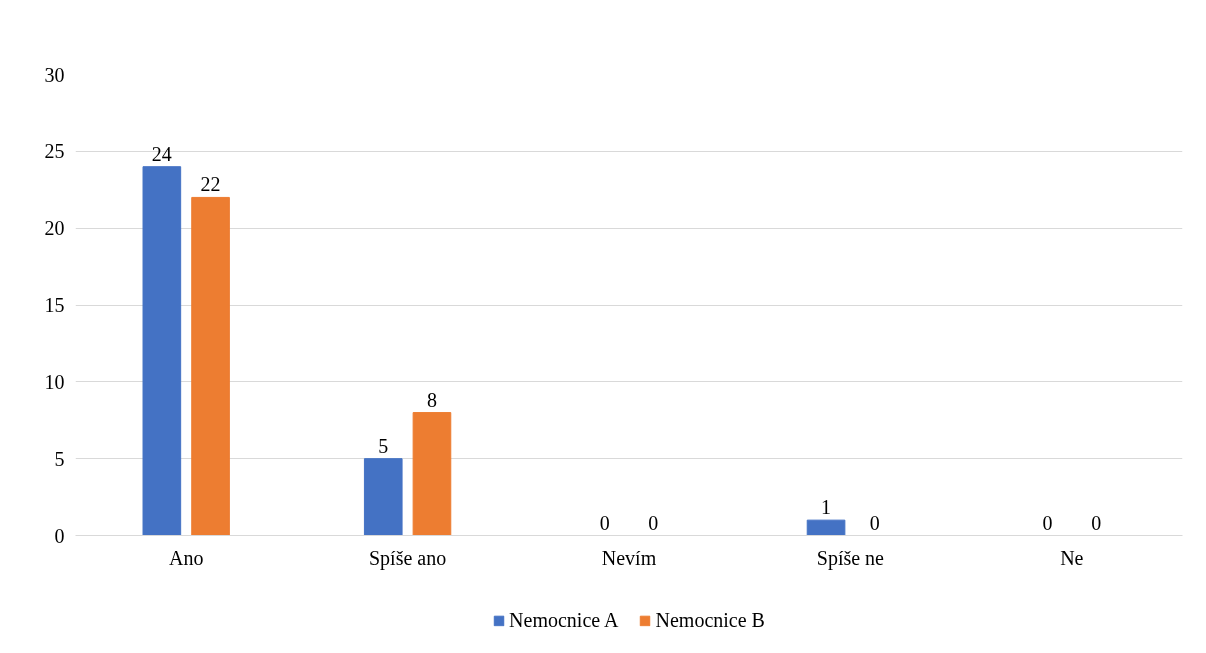  I want to click on y-tick-label: 10, so click(54, 381).